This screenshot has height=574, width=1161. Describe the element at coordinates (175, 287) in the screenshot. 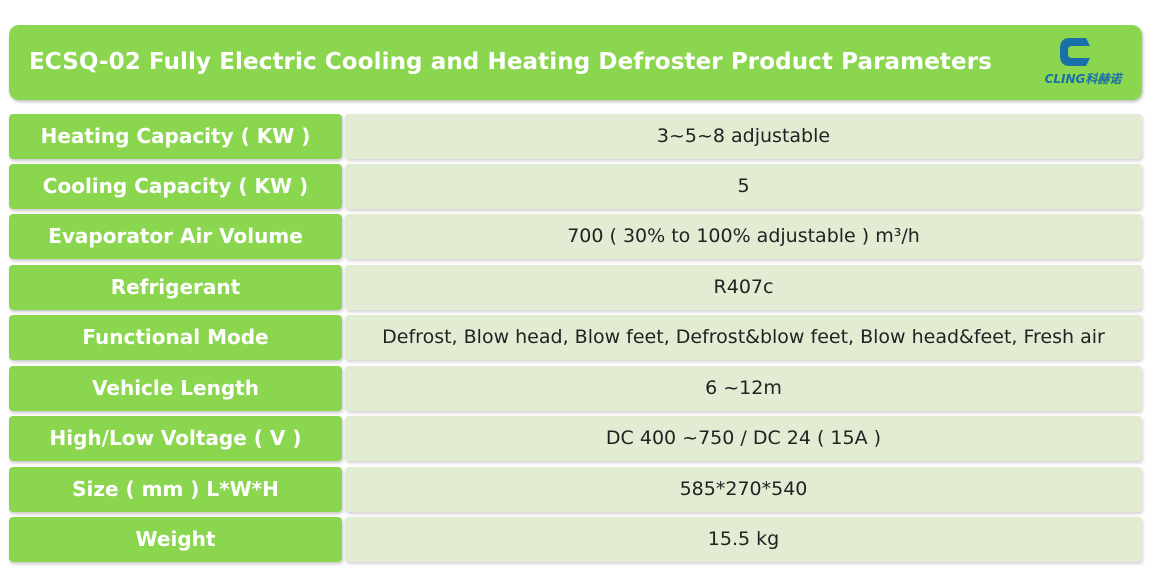

I see `parameter-label: Refrigerant` at that location.